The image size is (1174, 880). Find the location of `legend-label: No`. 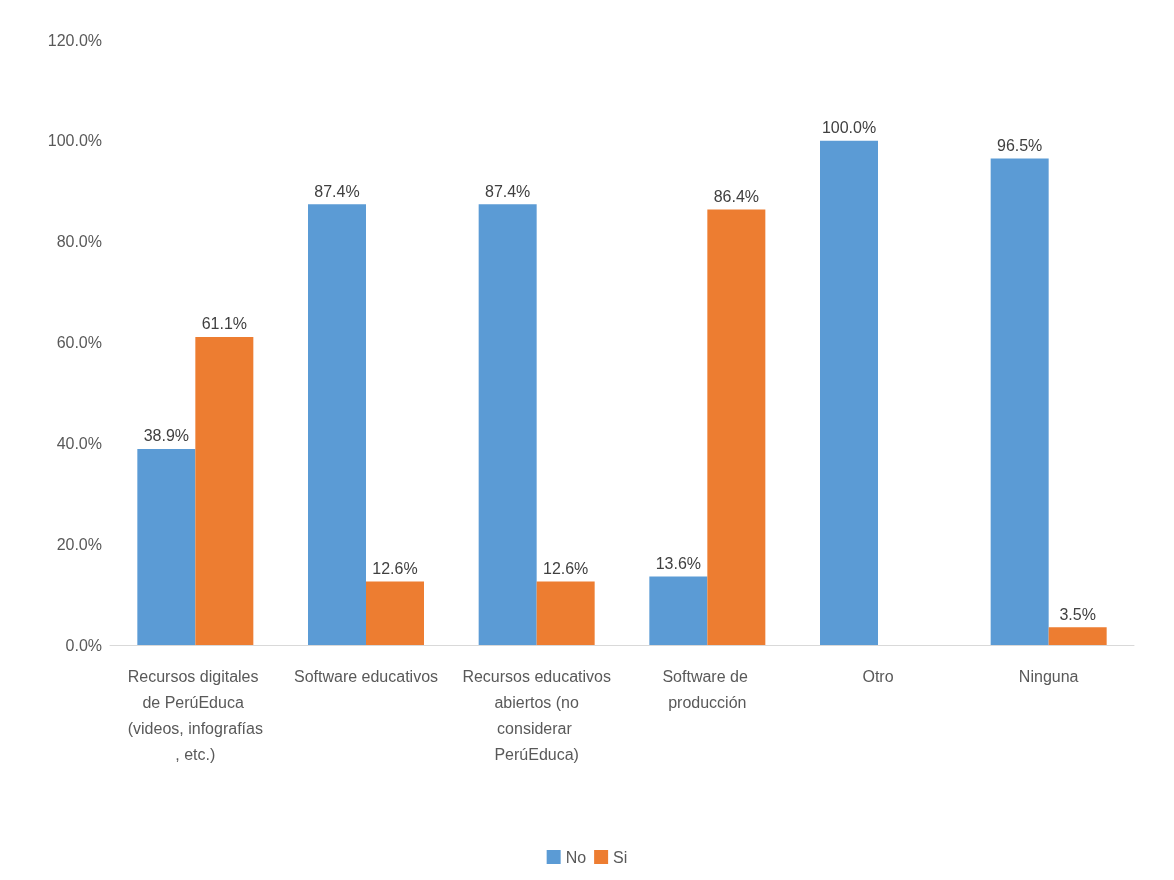

legend-label: No is located at coordinates (576, 857).